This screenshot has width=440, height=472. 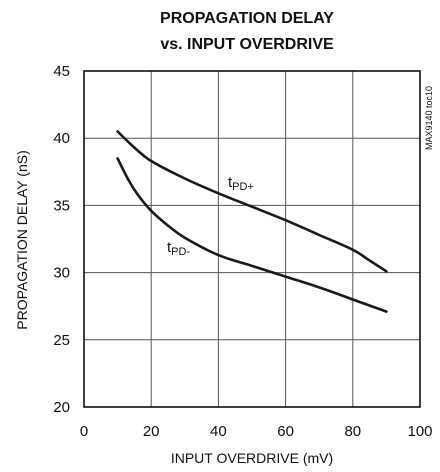 I want to click on x-tick-label: 100, so click(x=419, y=431).